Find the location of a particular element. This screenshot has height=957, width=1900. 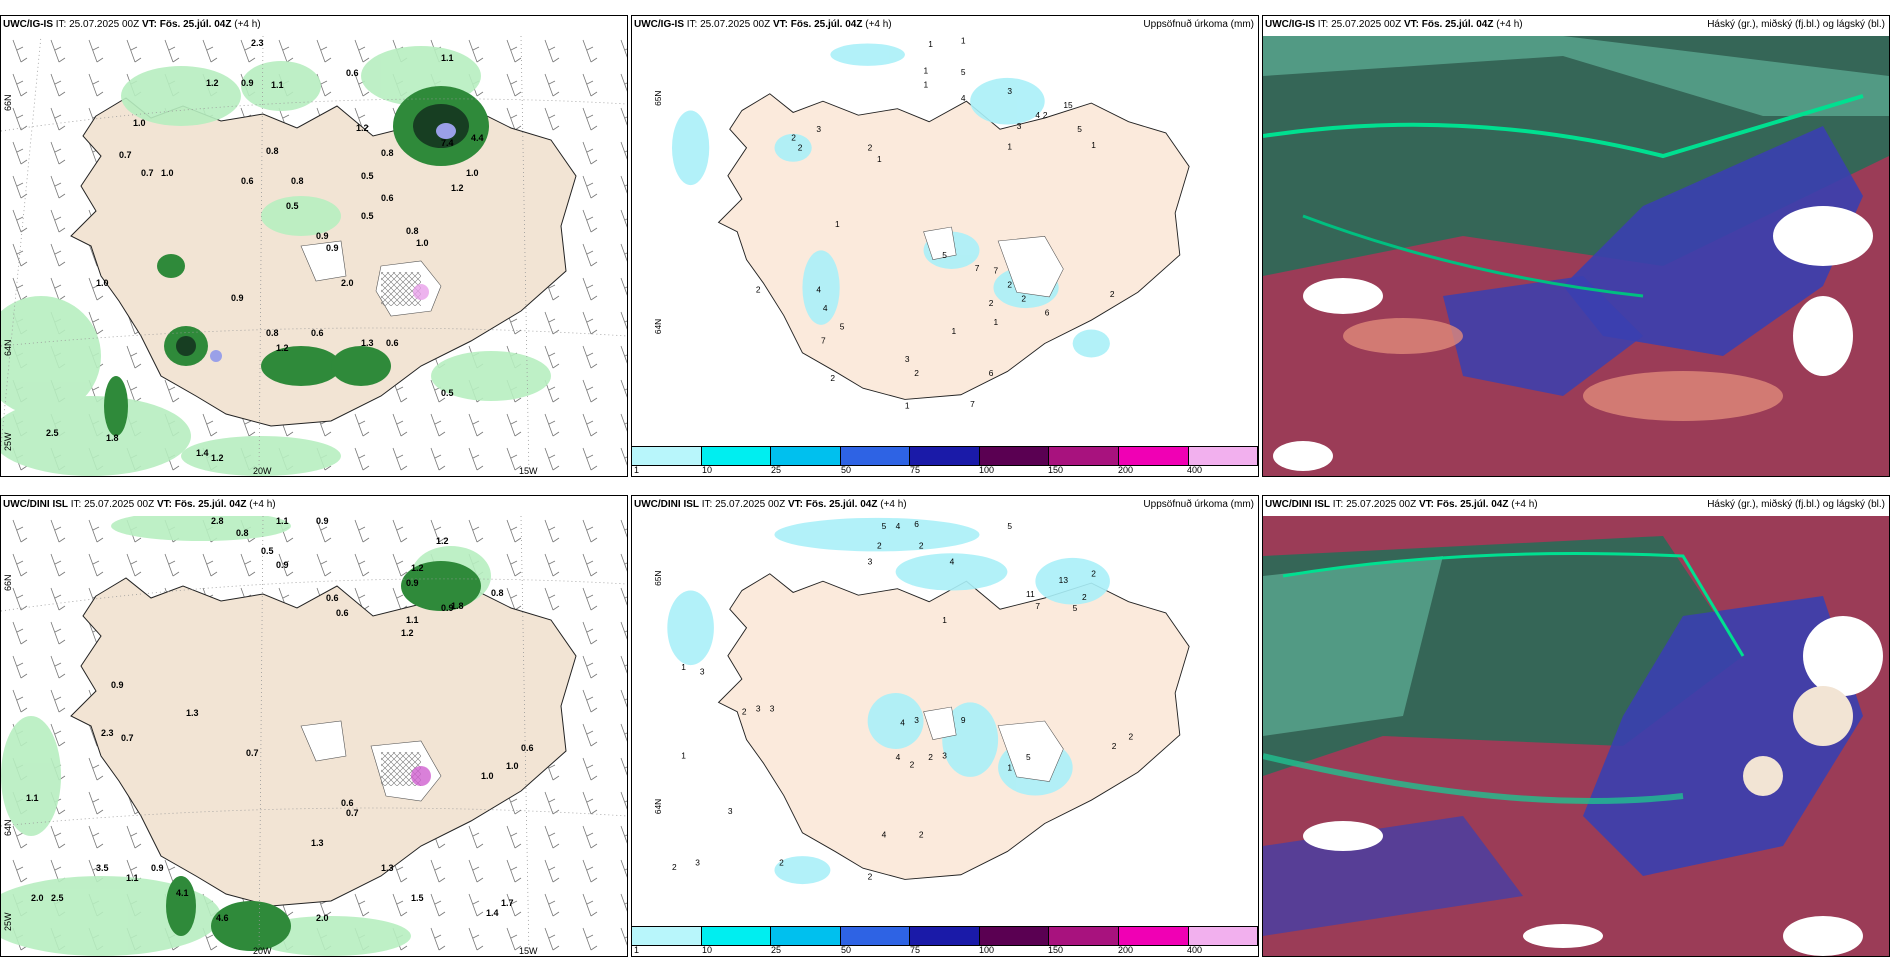

value-label: 4.1 is located at coordinates (182, 893).